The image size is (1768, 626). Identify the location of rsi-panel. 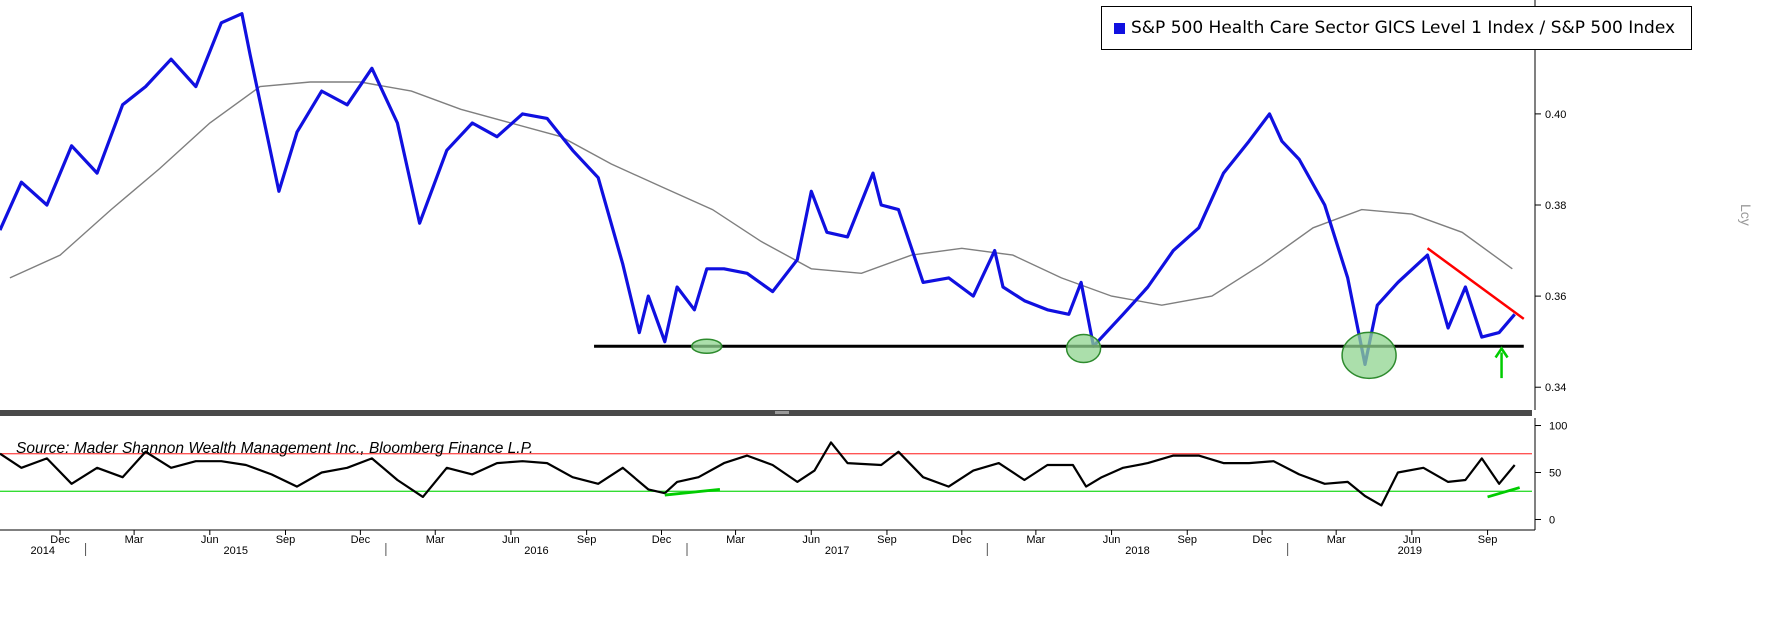
(766, 474).